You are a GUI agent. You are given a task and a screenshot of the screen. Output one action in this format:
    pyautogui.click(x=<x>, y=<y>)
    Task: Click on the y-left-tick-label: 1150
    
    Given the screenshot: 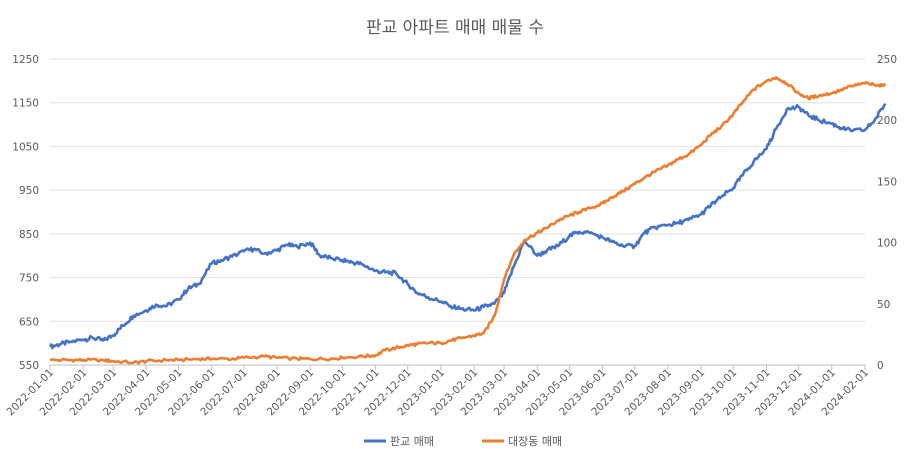 What is the action you would take?
    pyautogui.click(x=25, y=104)
    